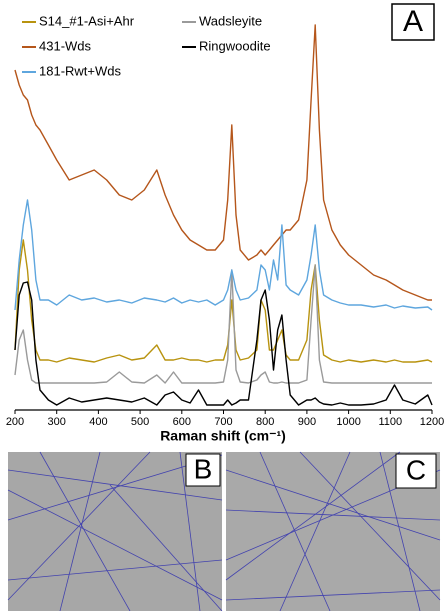  I want to click on panel-label: C, so click(416, 469).